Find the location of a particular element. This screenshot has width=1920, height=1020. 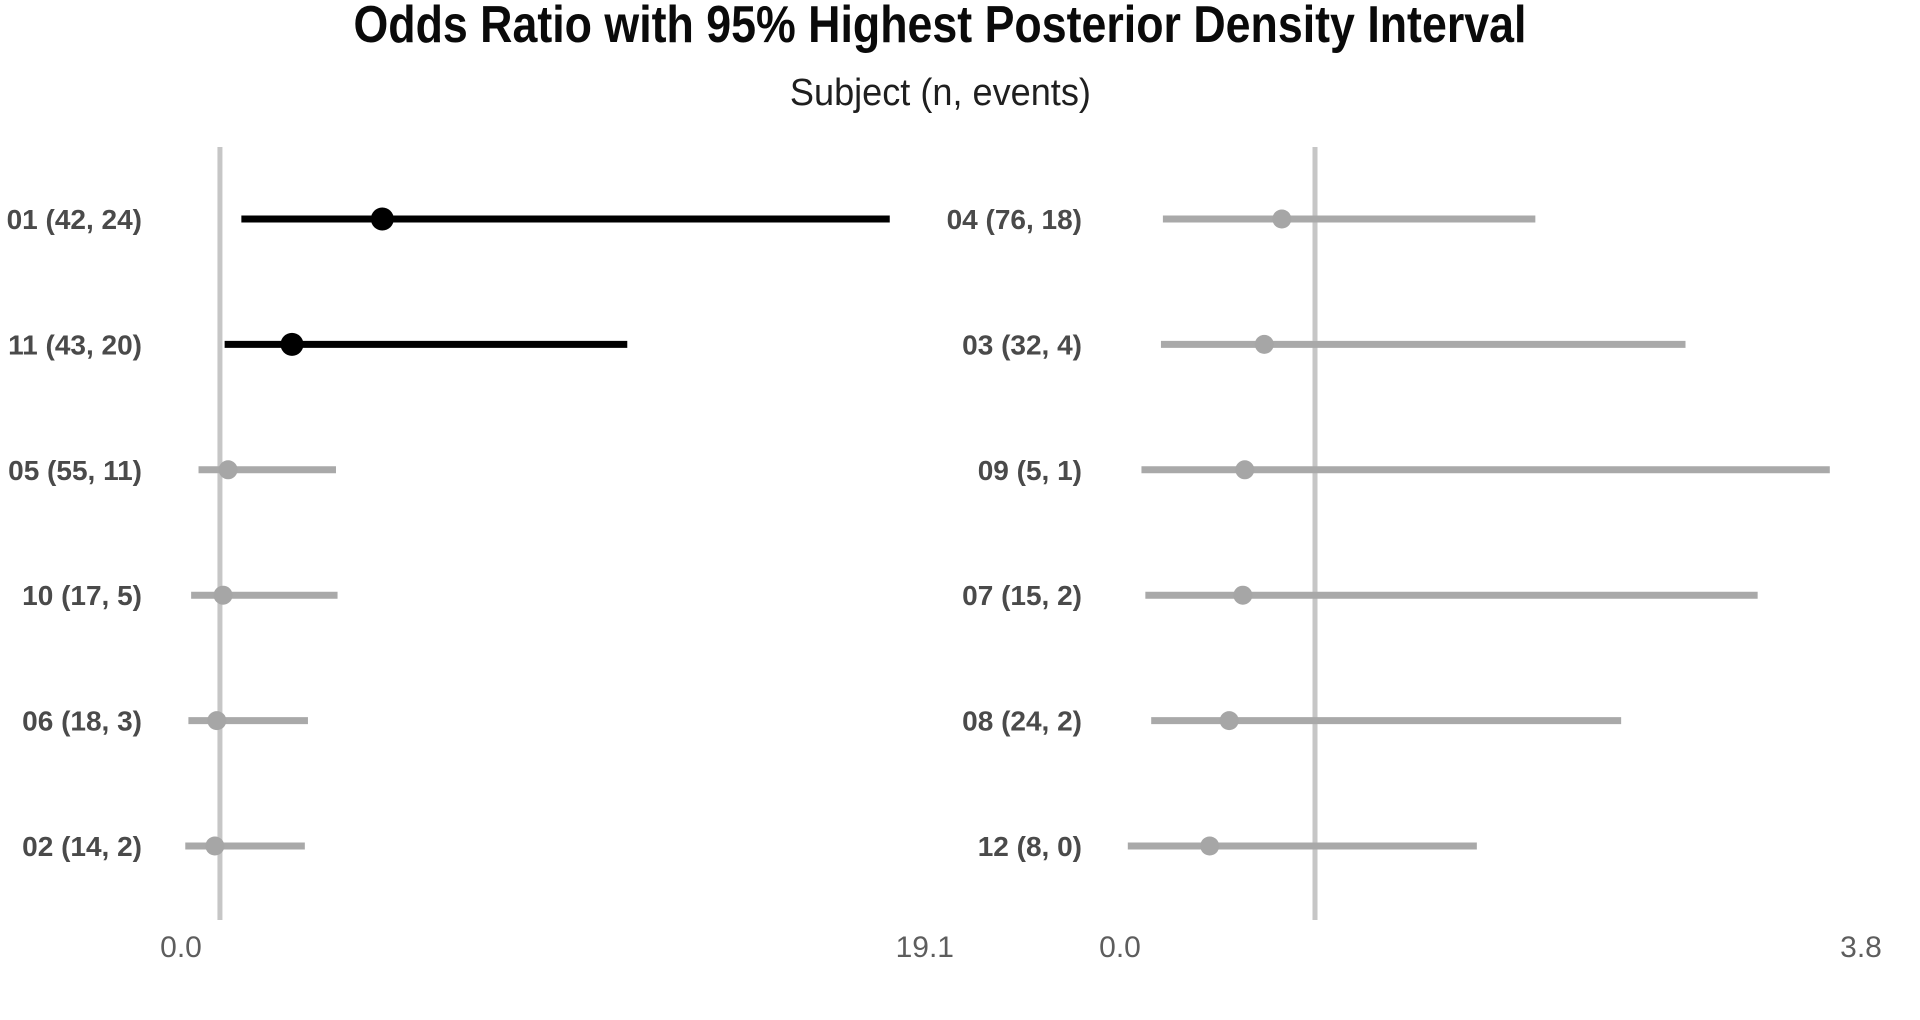

row-label: 10 (17, 5) is located at coordinates (82, 595).